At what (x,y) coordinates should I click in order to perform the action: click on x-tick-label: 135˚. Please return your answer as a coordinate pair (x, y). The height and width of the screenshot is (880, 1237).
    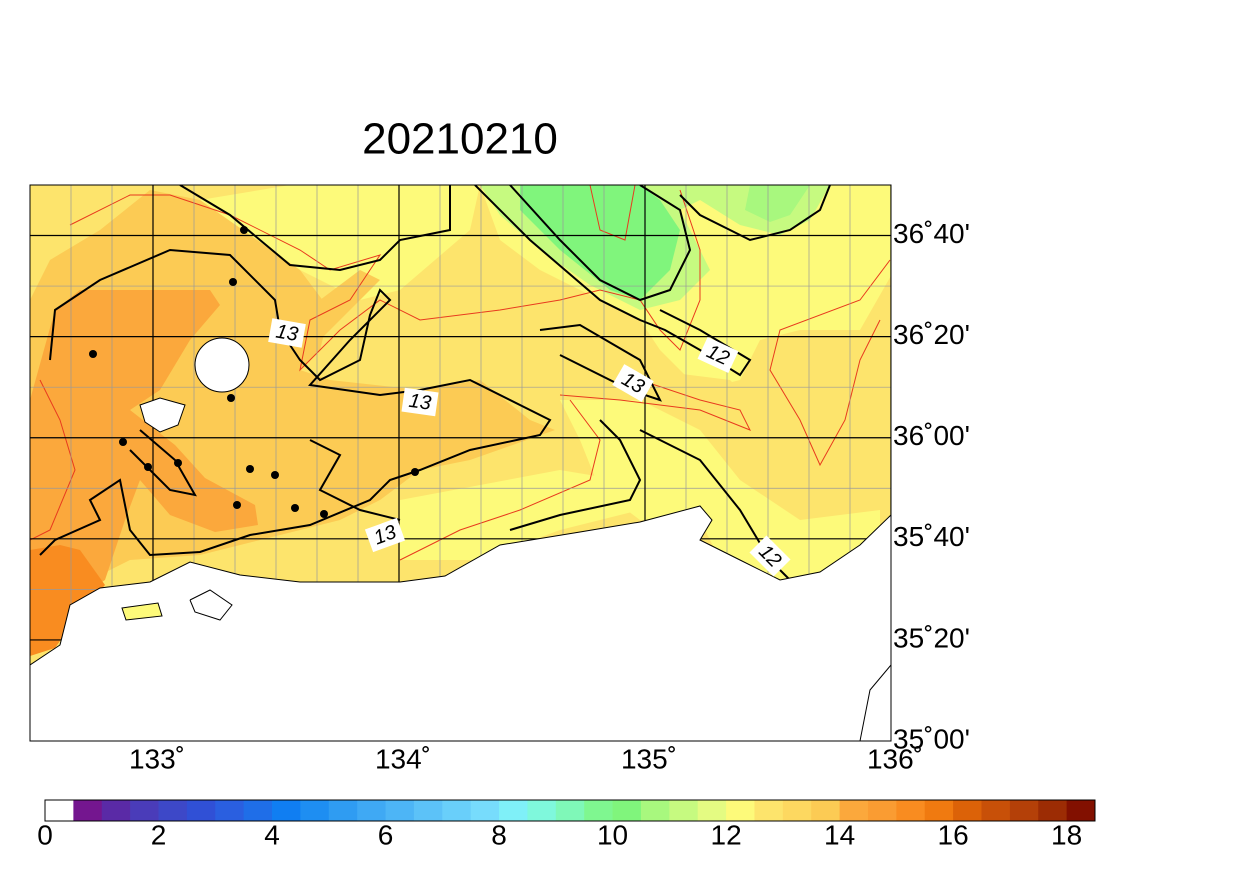
    Looking at the image, I should click on (649, 758).